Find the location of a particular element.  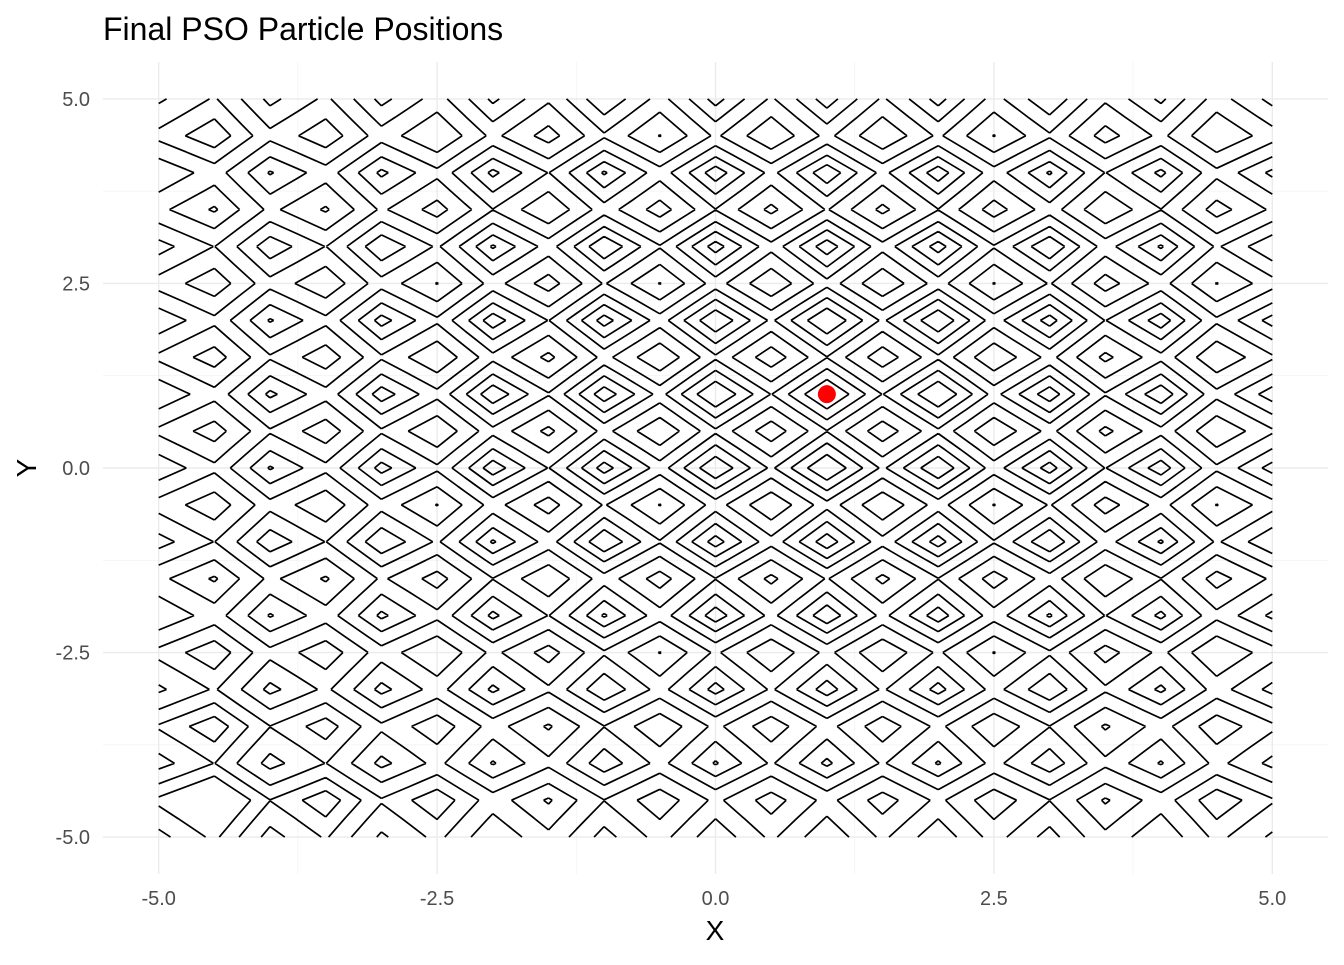

x-tick-label-4: 5.0 is located at coordinates (1272, 899).